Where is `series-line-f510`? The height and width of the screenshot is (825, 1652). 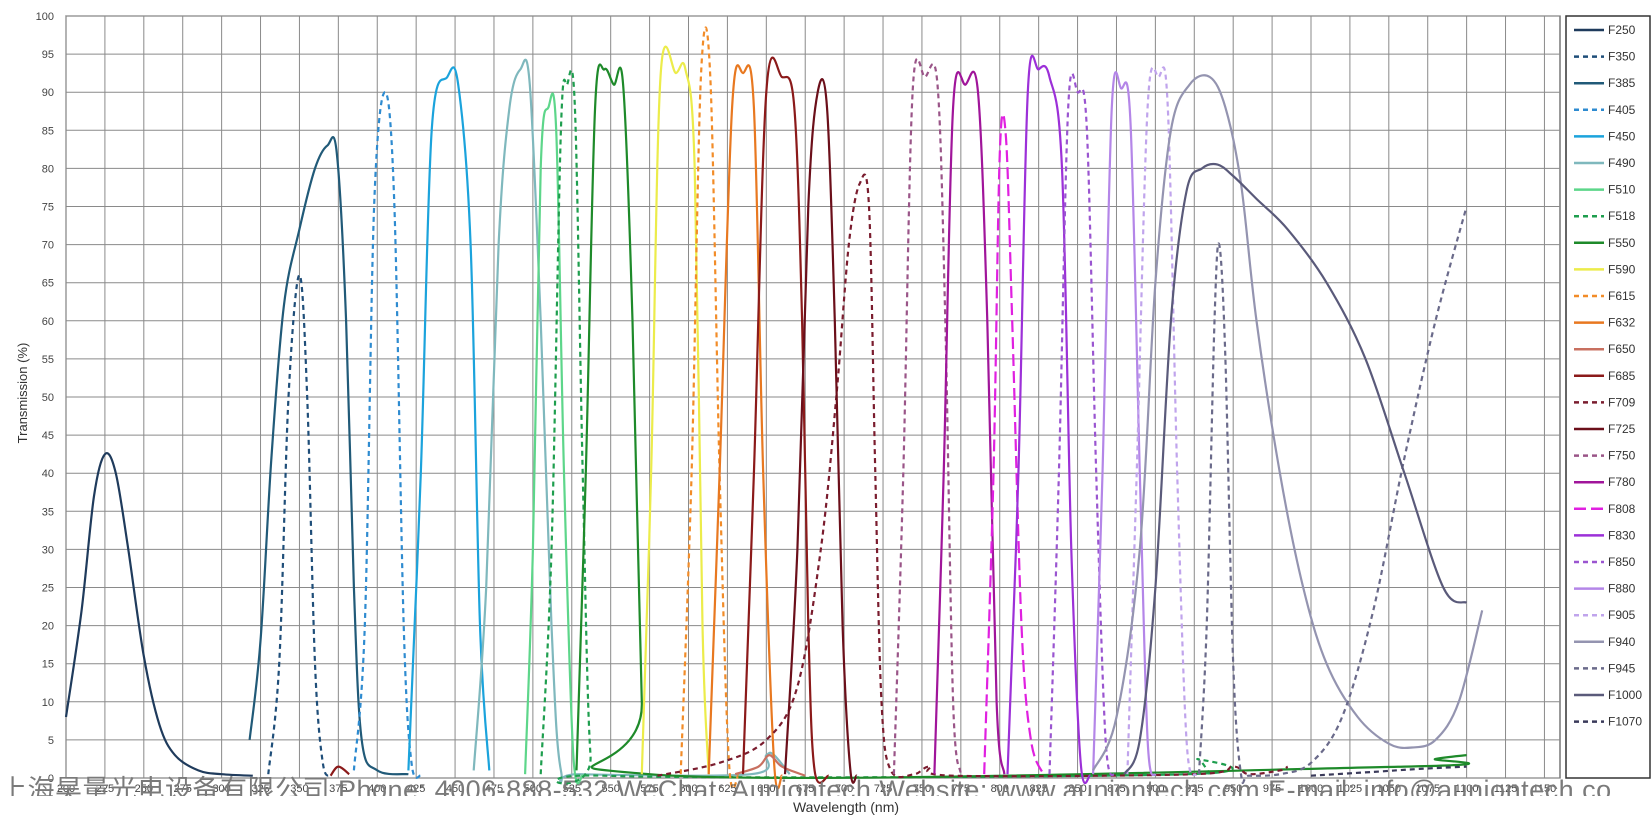
series-line-f510 is located at coordinates (554, 438).